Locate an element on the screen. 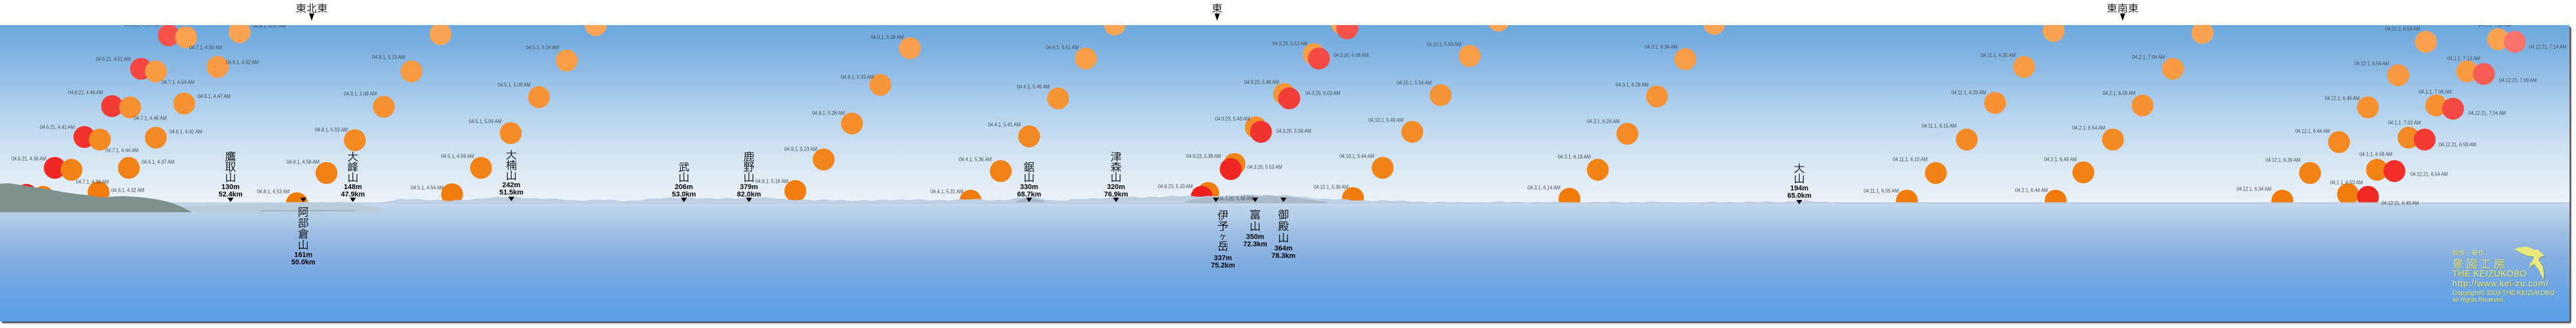 This screenshot has width=2576, height=328. svg-text: 68.7km is located at coordinates (1029, 195).